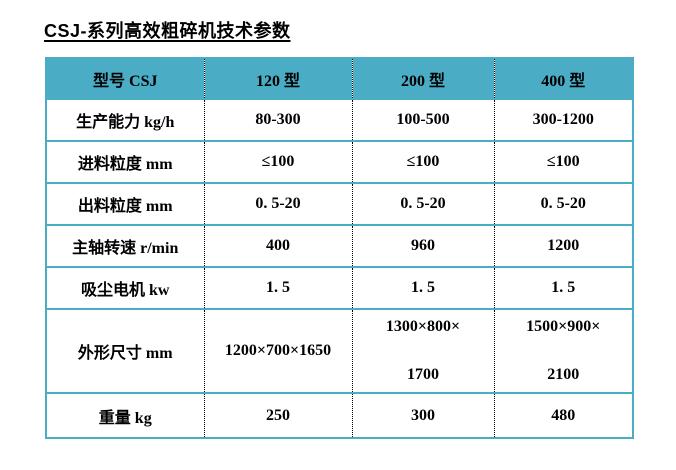  What do you see at coordinates (563, 374) in the screenshot?
I see `dimension-line2: 2100` at bounding box center [563, 374].